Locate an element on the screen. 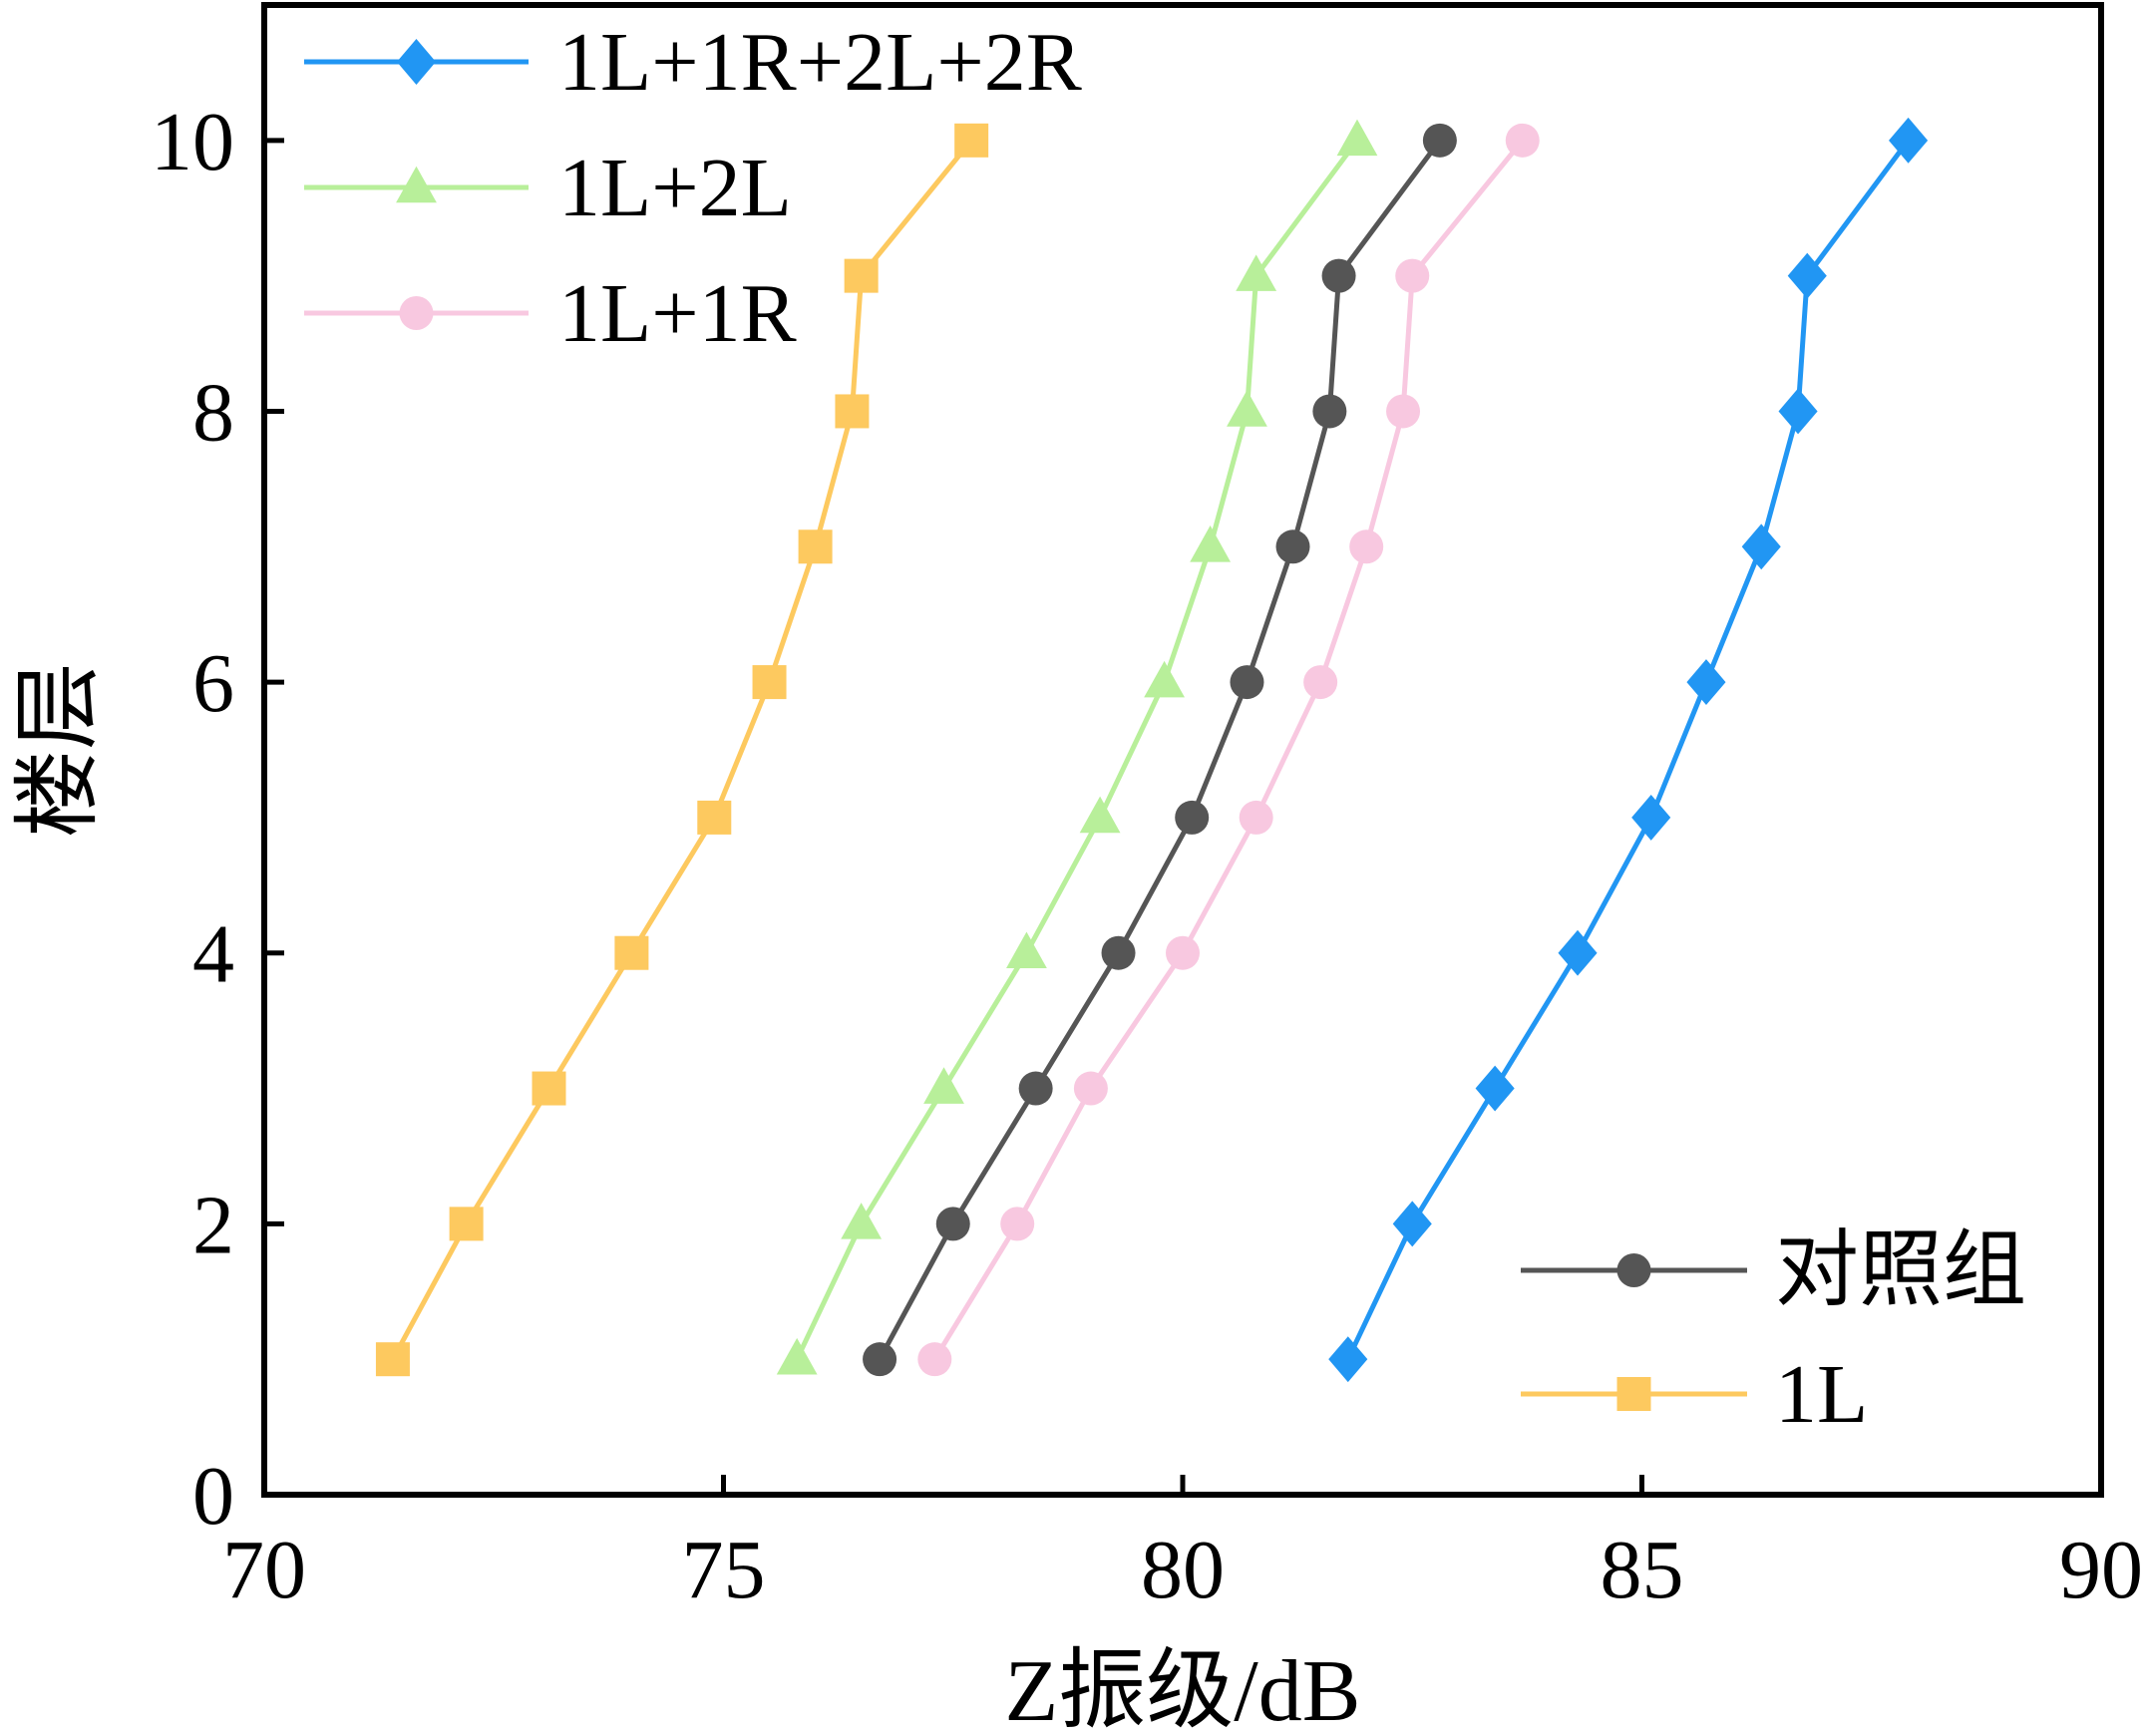 This screenshot has height=1736, width=2145. y-tick-label: 2 is located at coordinates (213, 1225).